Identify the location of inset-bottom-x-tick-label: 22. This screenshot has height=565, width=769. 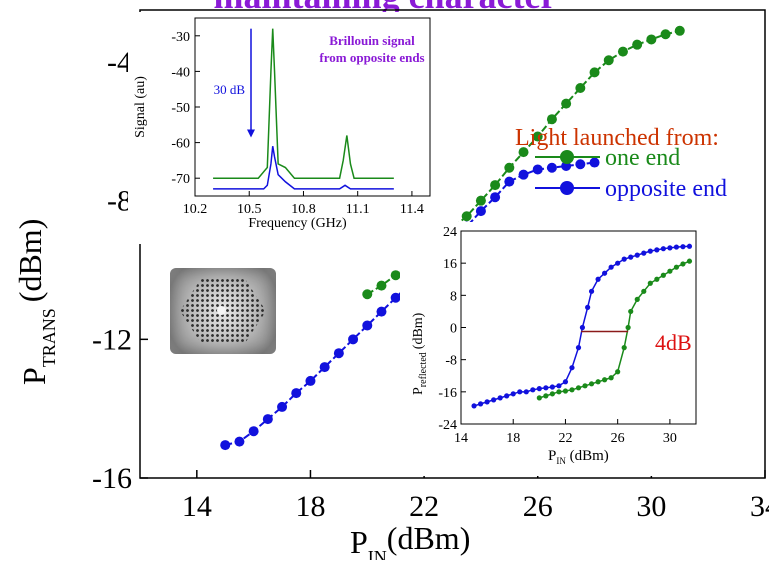
(565, 438).